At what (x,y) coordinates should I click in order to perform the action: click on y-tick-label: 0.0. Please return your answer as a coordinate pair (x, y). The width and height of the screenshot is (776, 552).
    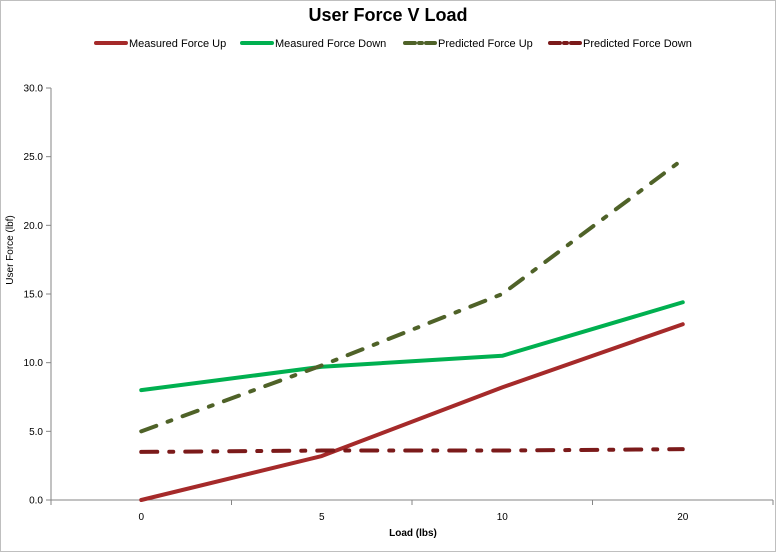
    Looking at the image, I should click on (36, 501).